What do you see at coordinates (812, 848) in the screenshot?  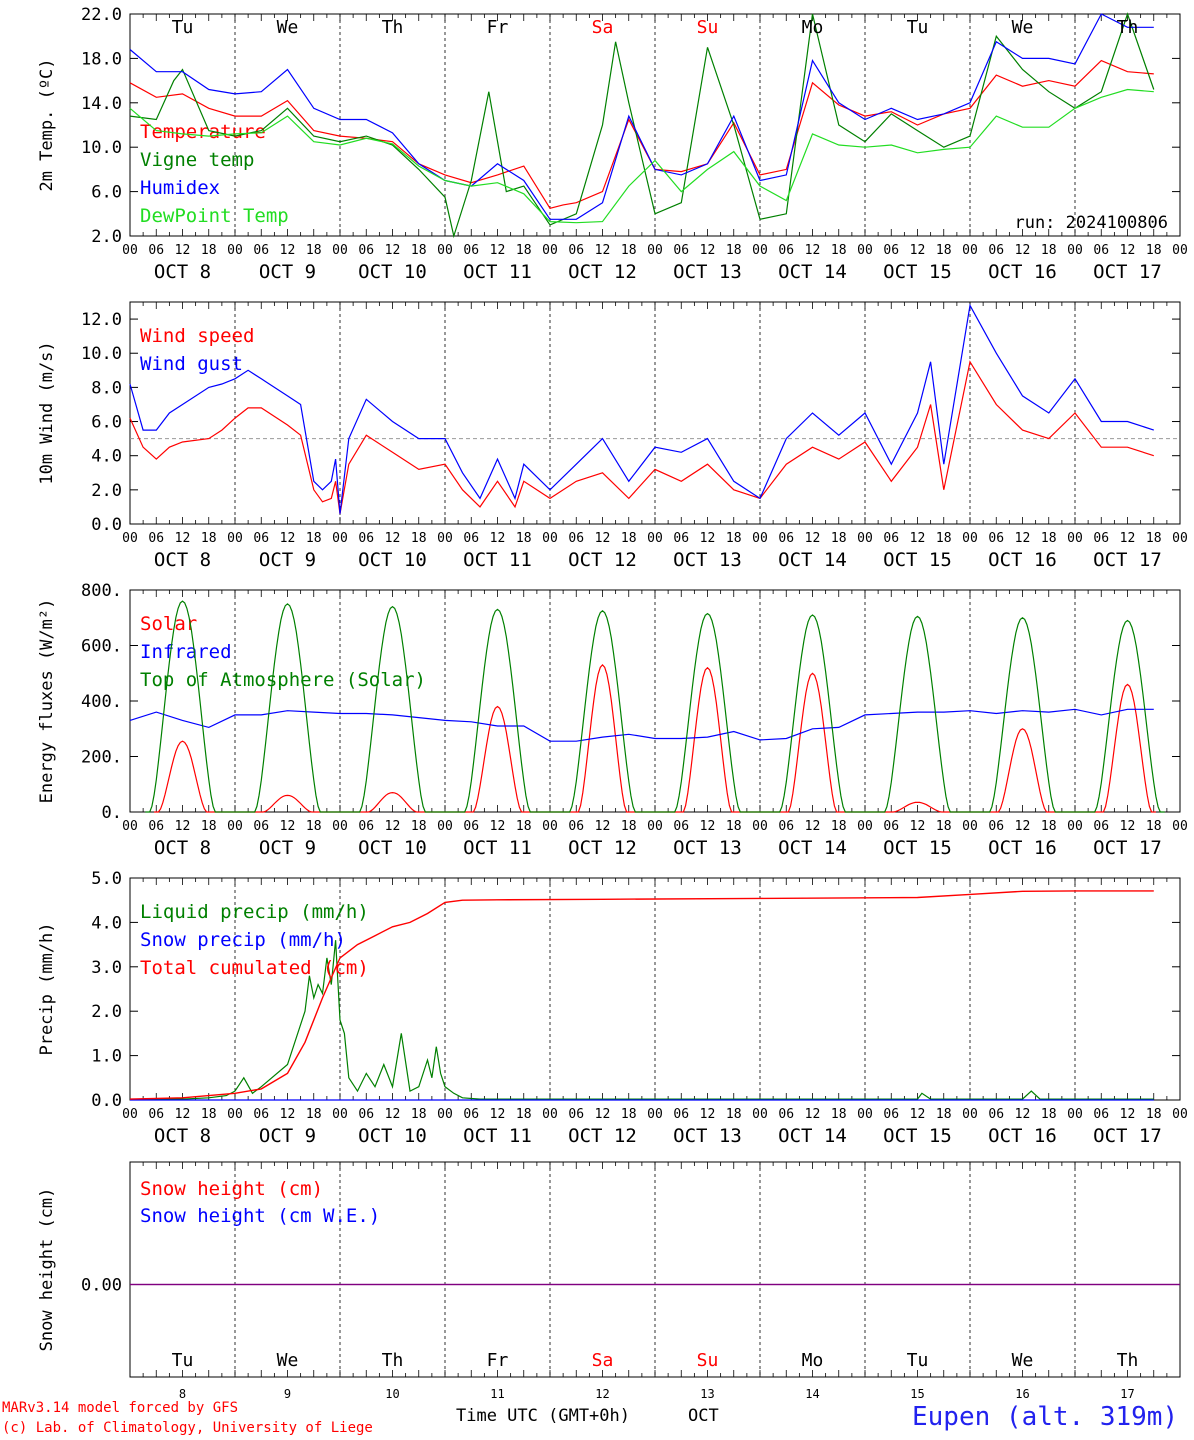 I see `date-label: OCT 14` at bounding box center [812, 848].